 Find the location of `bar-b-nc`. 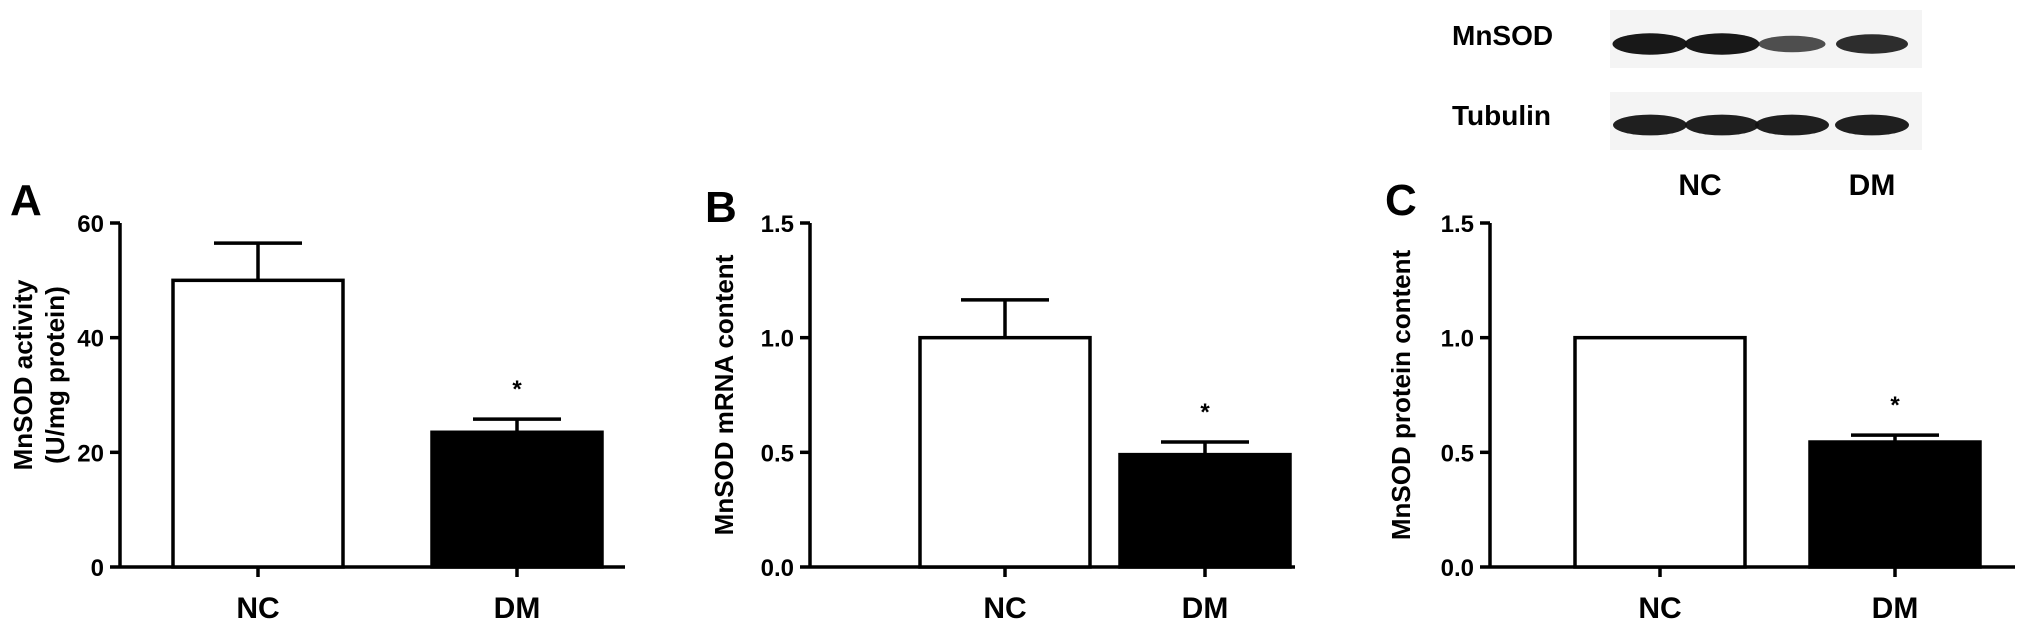

bar-b-nc is located at coordinates (1005, 452).